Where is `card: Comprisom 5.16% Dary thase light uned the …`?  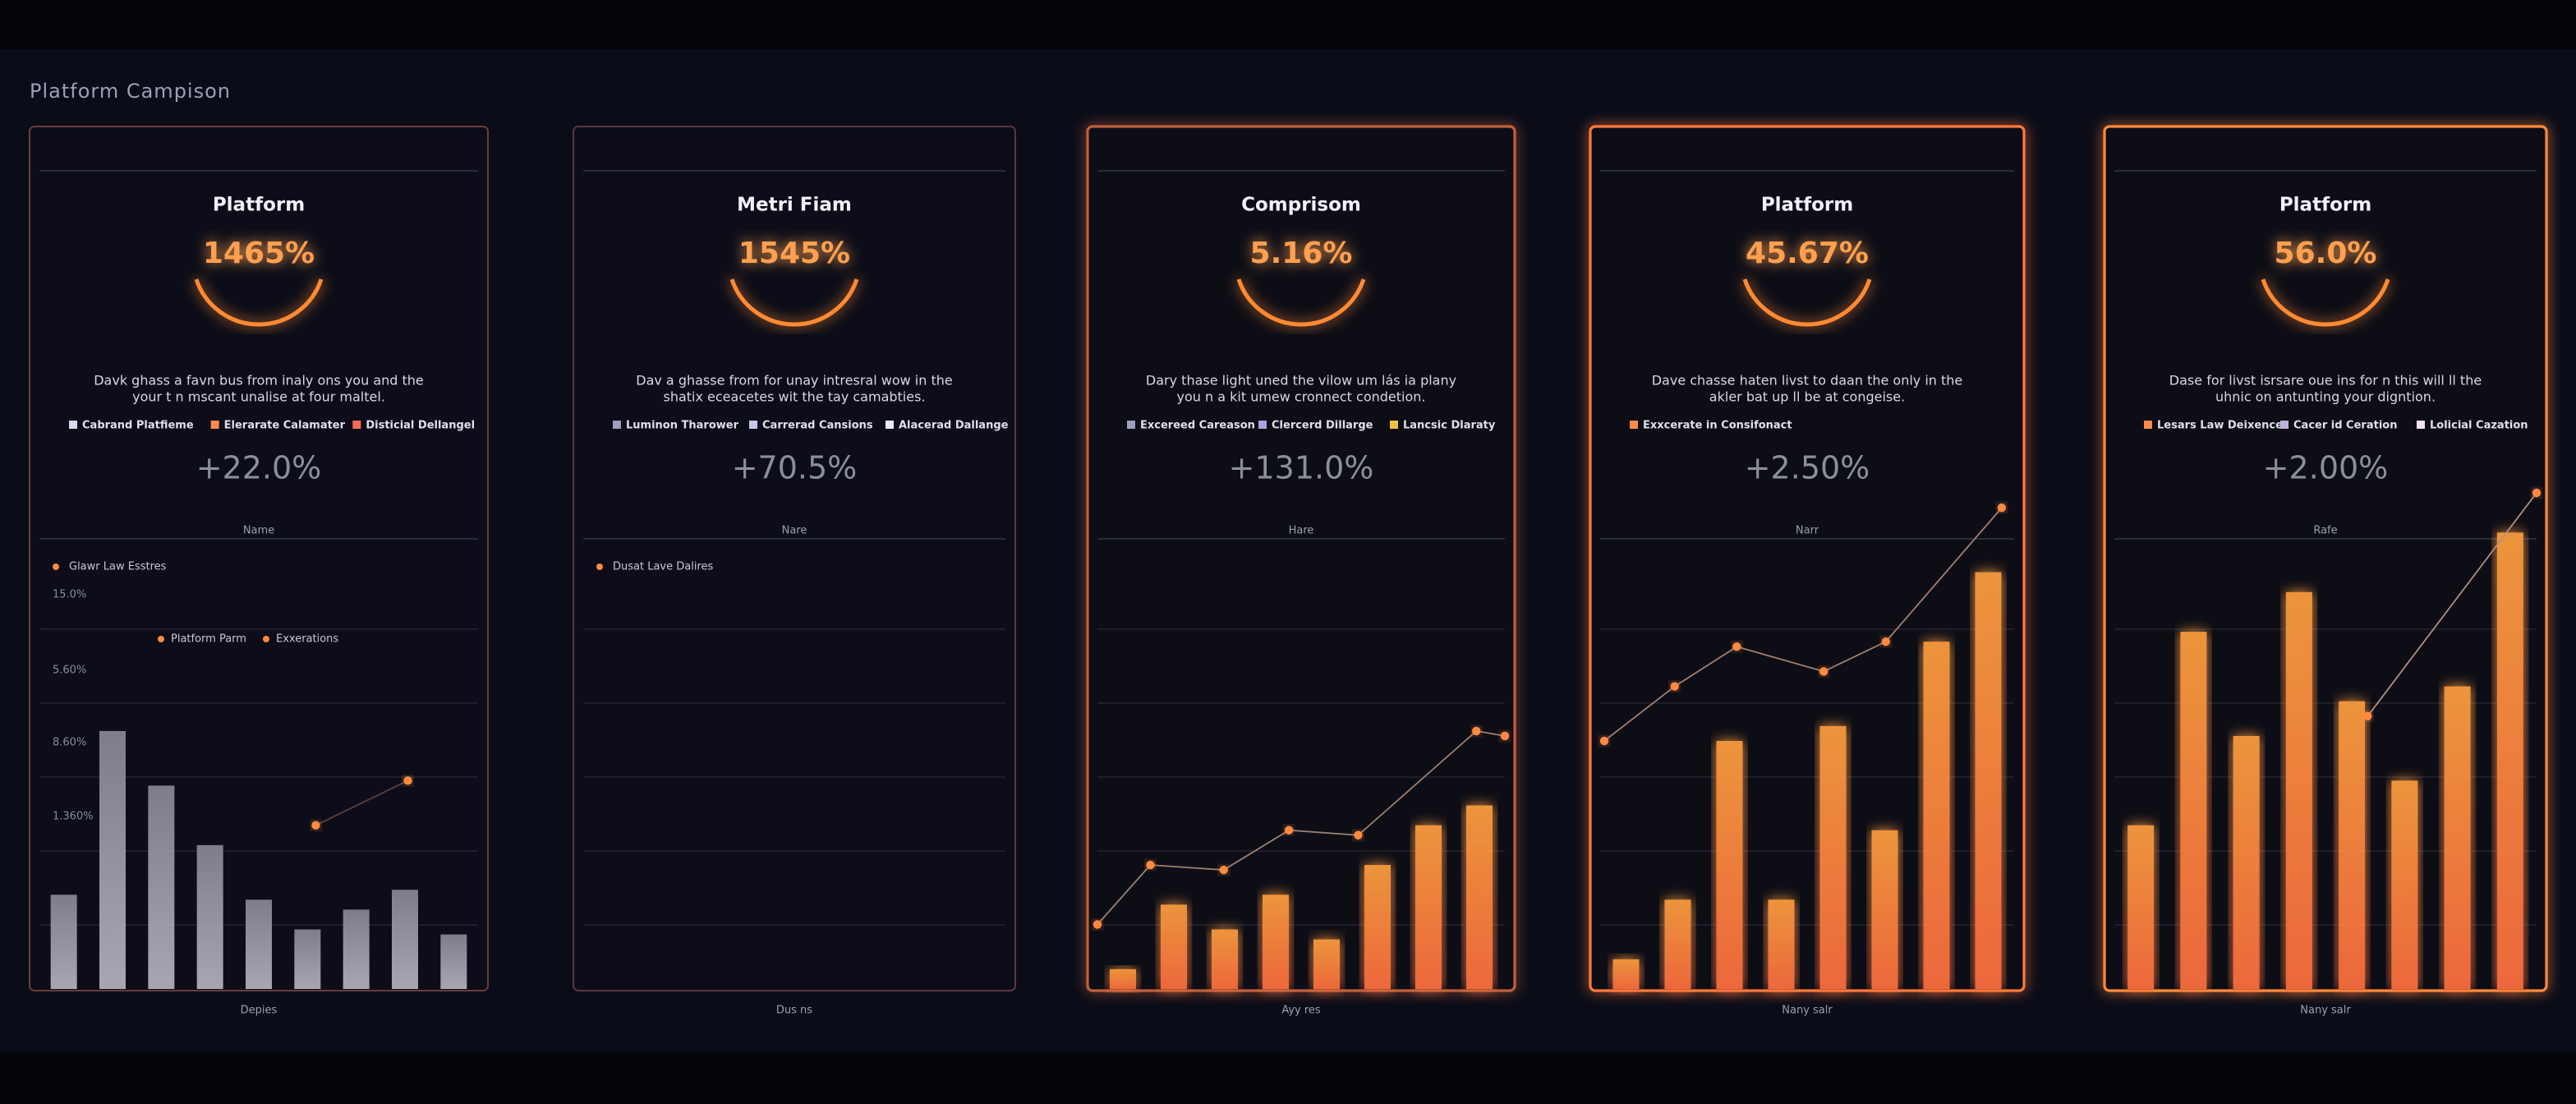 card: Comprisom 5.16% Dary thase light uned the … is located at coordinates (1301, 571).